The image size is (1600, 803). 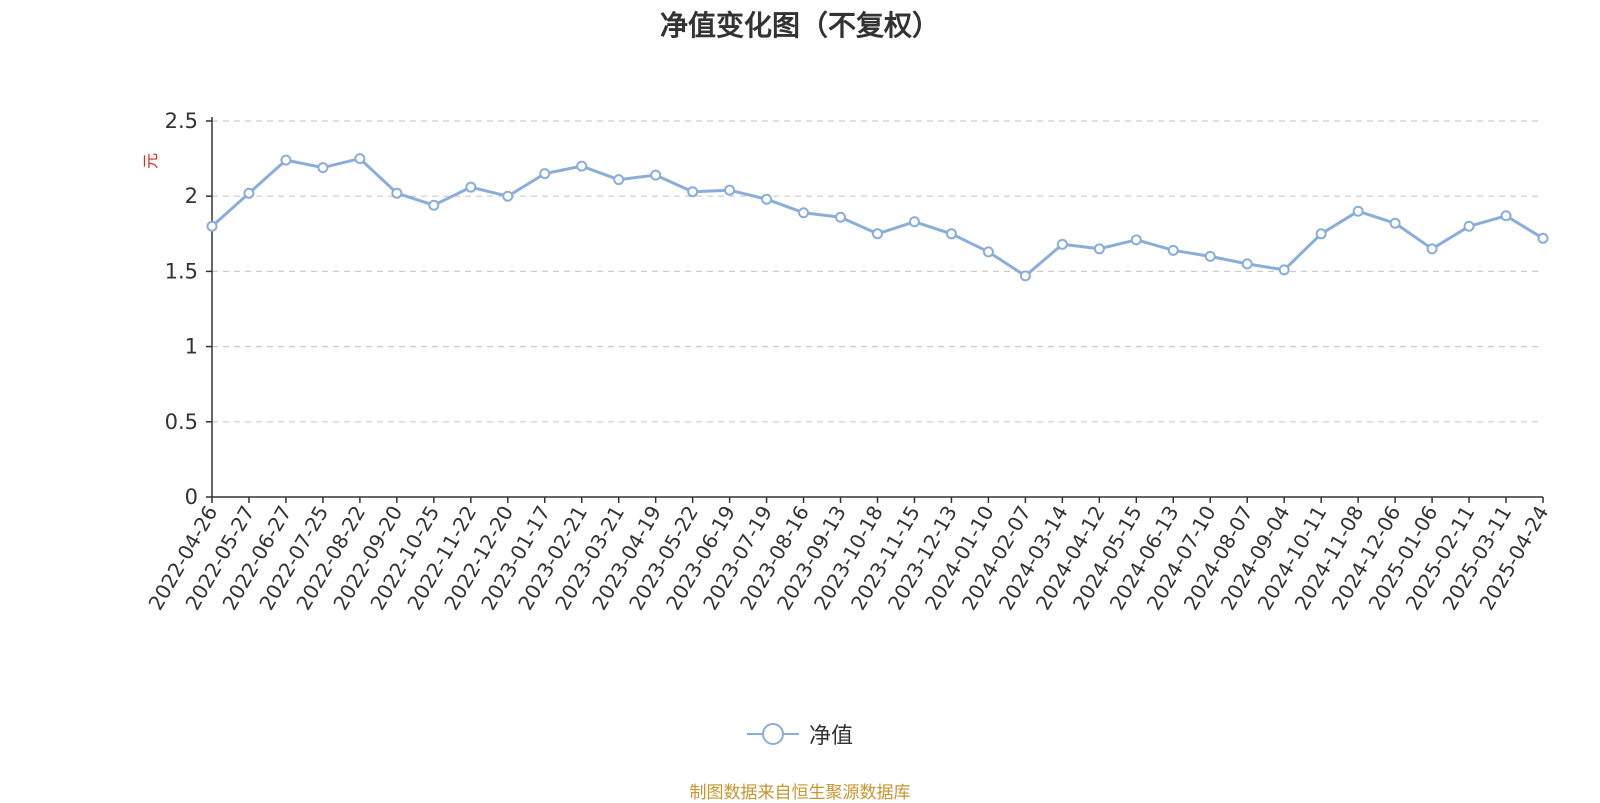 What do you see at coordinates (830, 736) in the screenshot?
I see `legend-label: 净值` at bounding box center [830, 736].